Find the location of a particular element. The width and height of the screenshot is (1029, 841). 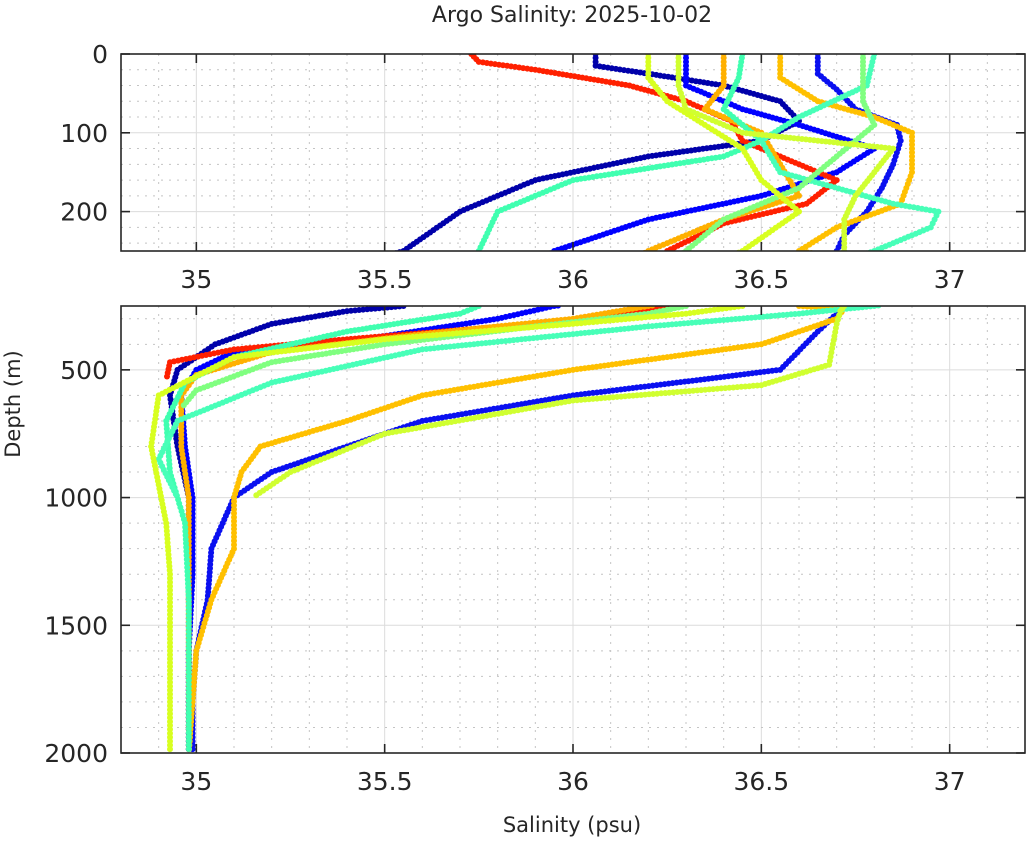

lower-y-tick-labels: 500 1000 1500 2000 is located at coordinates (76, 562).